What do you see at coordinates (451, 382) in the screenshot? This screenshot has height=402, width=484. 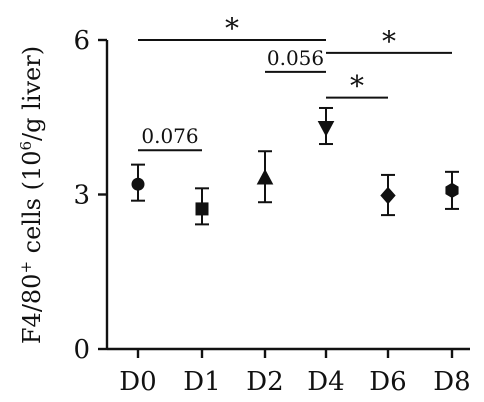 I see `x-tick-label: D8` at bounding box center [451, 382].